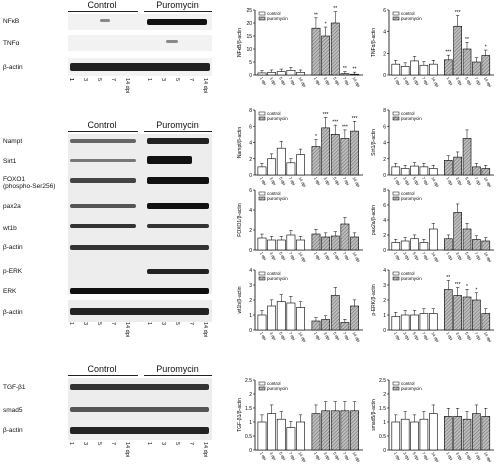 The image size is (500, 467). I want to click on y-tick-label: 1, so click(384, 423).